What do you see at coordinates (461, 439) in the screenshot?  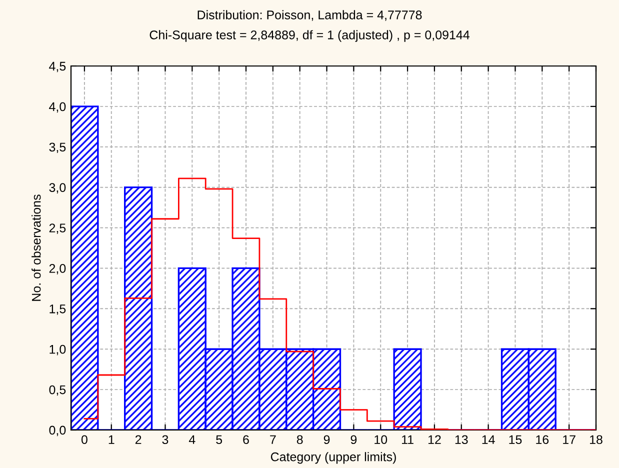 I see `x-tick-label: 13` at bounding box center [461, 439].